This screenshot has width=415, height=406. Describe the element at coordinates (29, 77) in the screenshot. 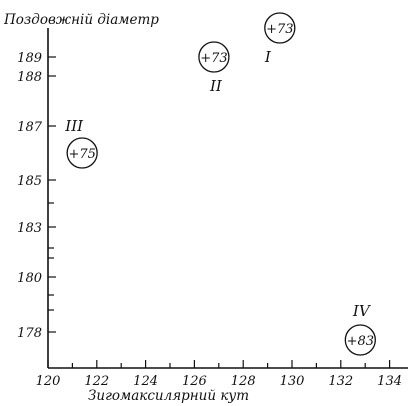

I see `y-tick-label: 188` at that location.